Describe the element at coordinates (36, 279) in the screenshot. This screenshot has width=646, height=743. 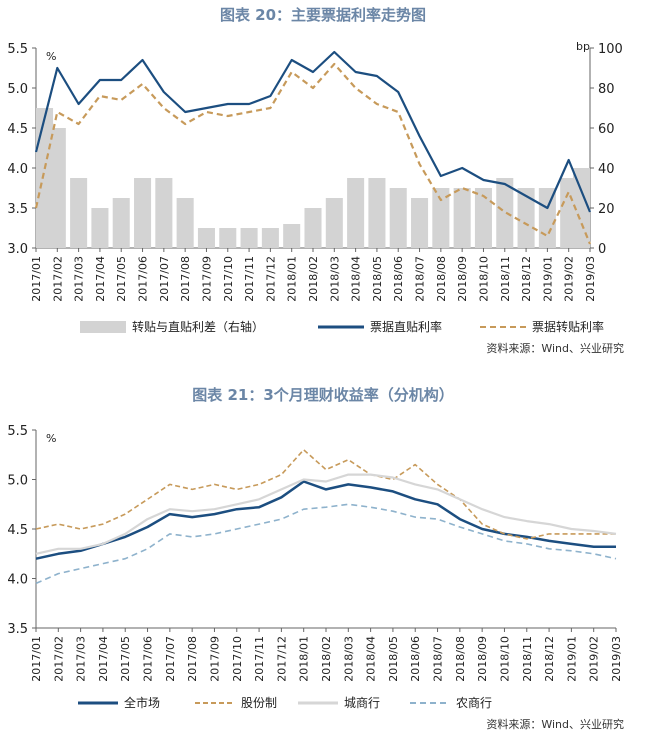
I see `x-tick-label: 2017/01` at that location.